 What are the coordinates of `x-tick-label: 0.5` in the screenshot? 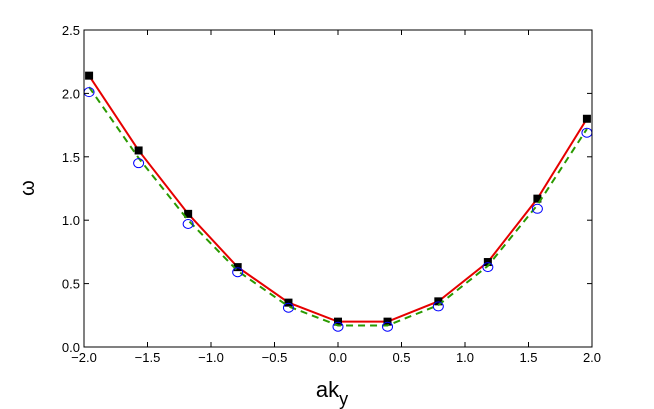 It's located at (401, 357).